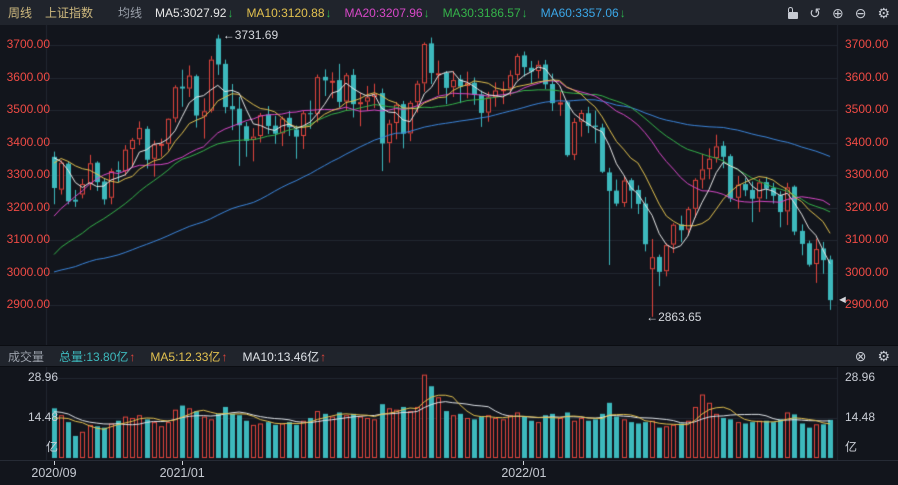  What do you see at coordinates (28, 44) in the screenshot?
I see `price-axis-label-left: 3700.00` at bounding box center [28, 44].